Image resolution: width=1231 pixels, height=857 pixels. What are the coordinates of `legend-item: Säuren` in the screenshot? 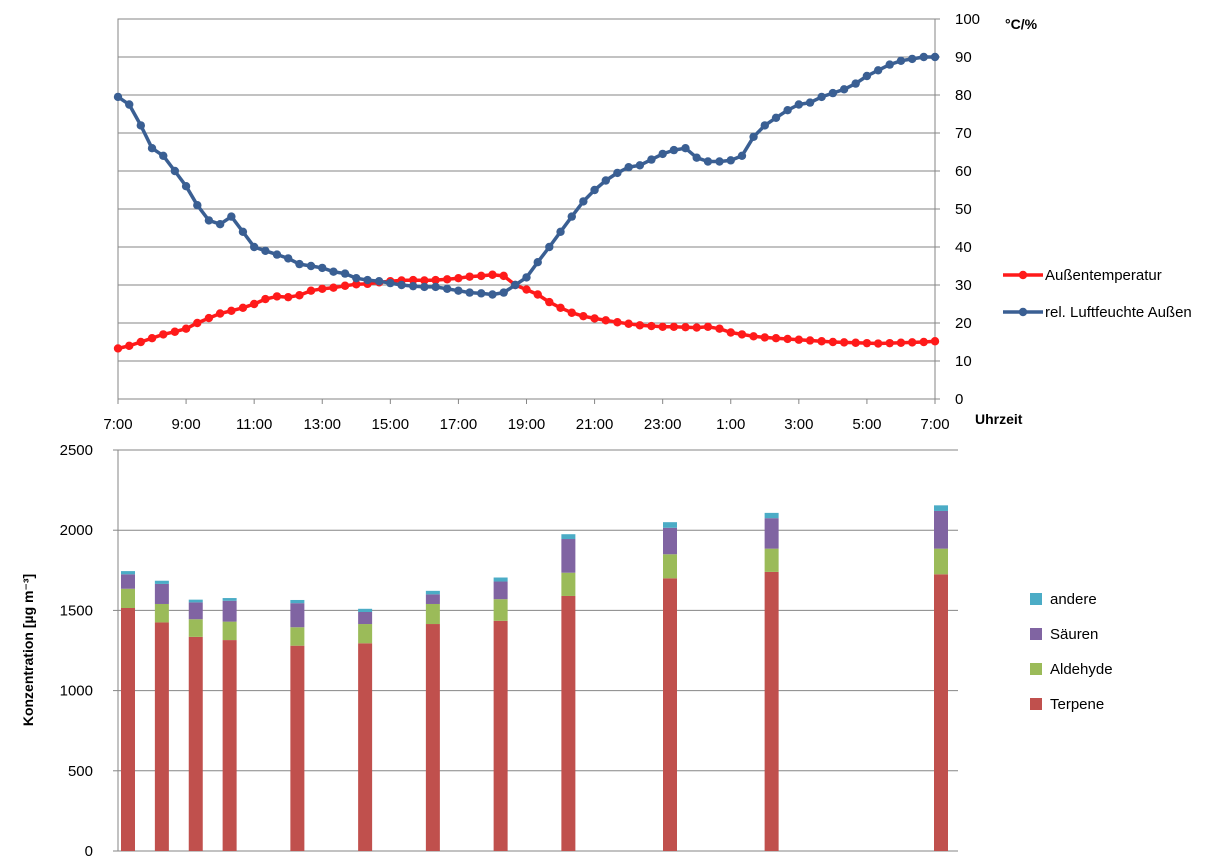 It's located at (1064, 634).